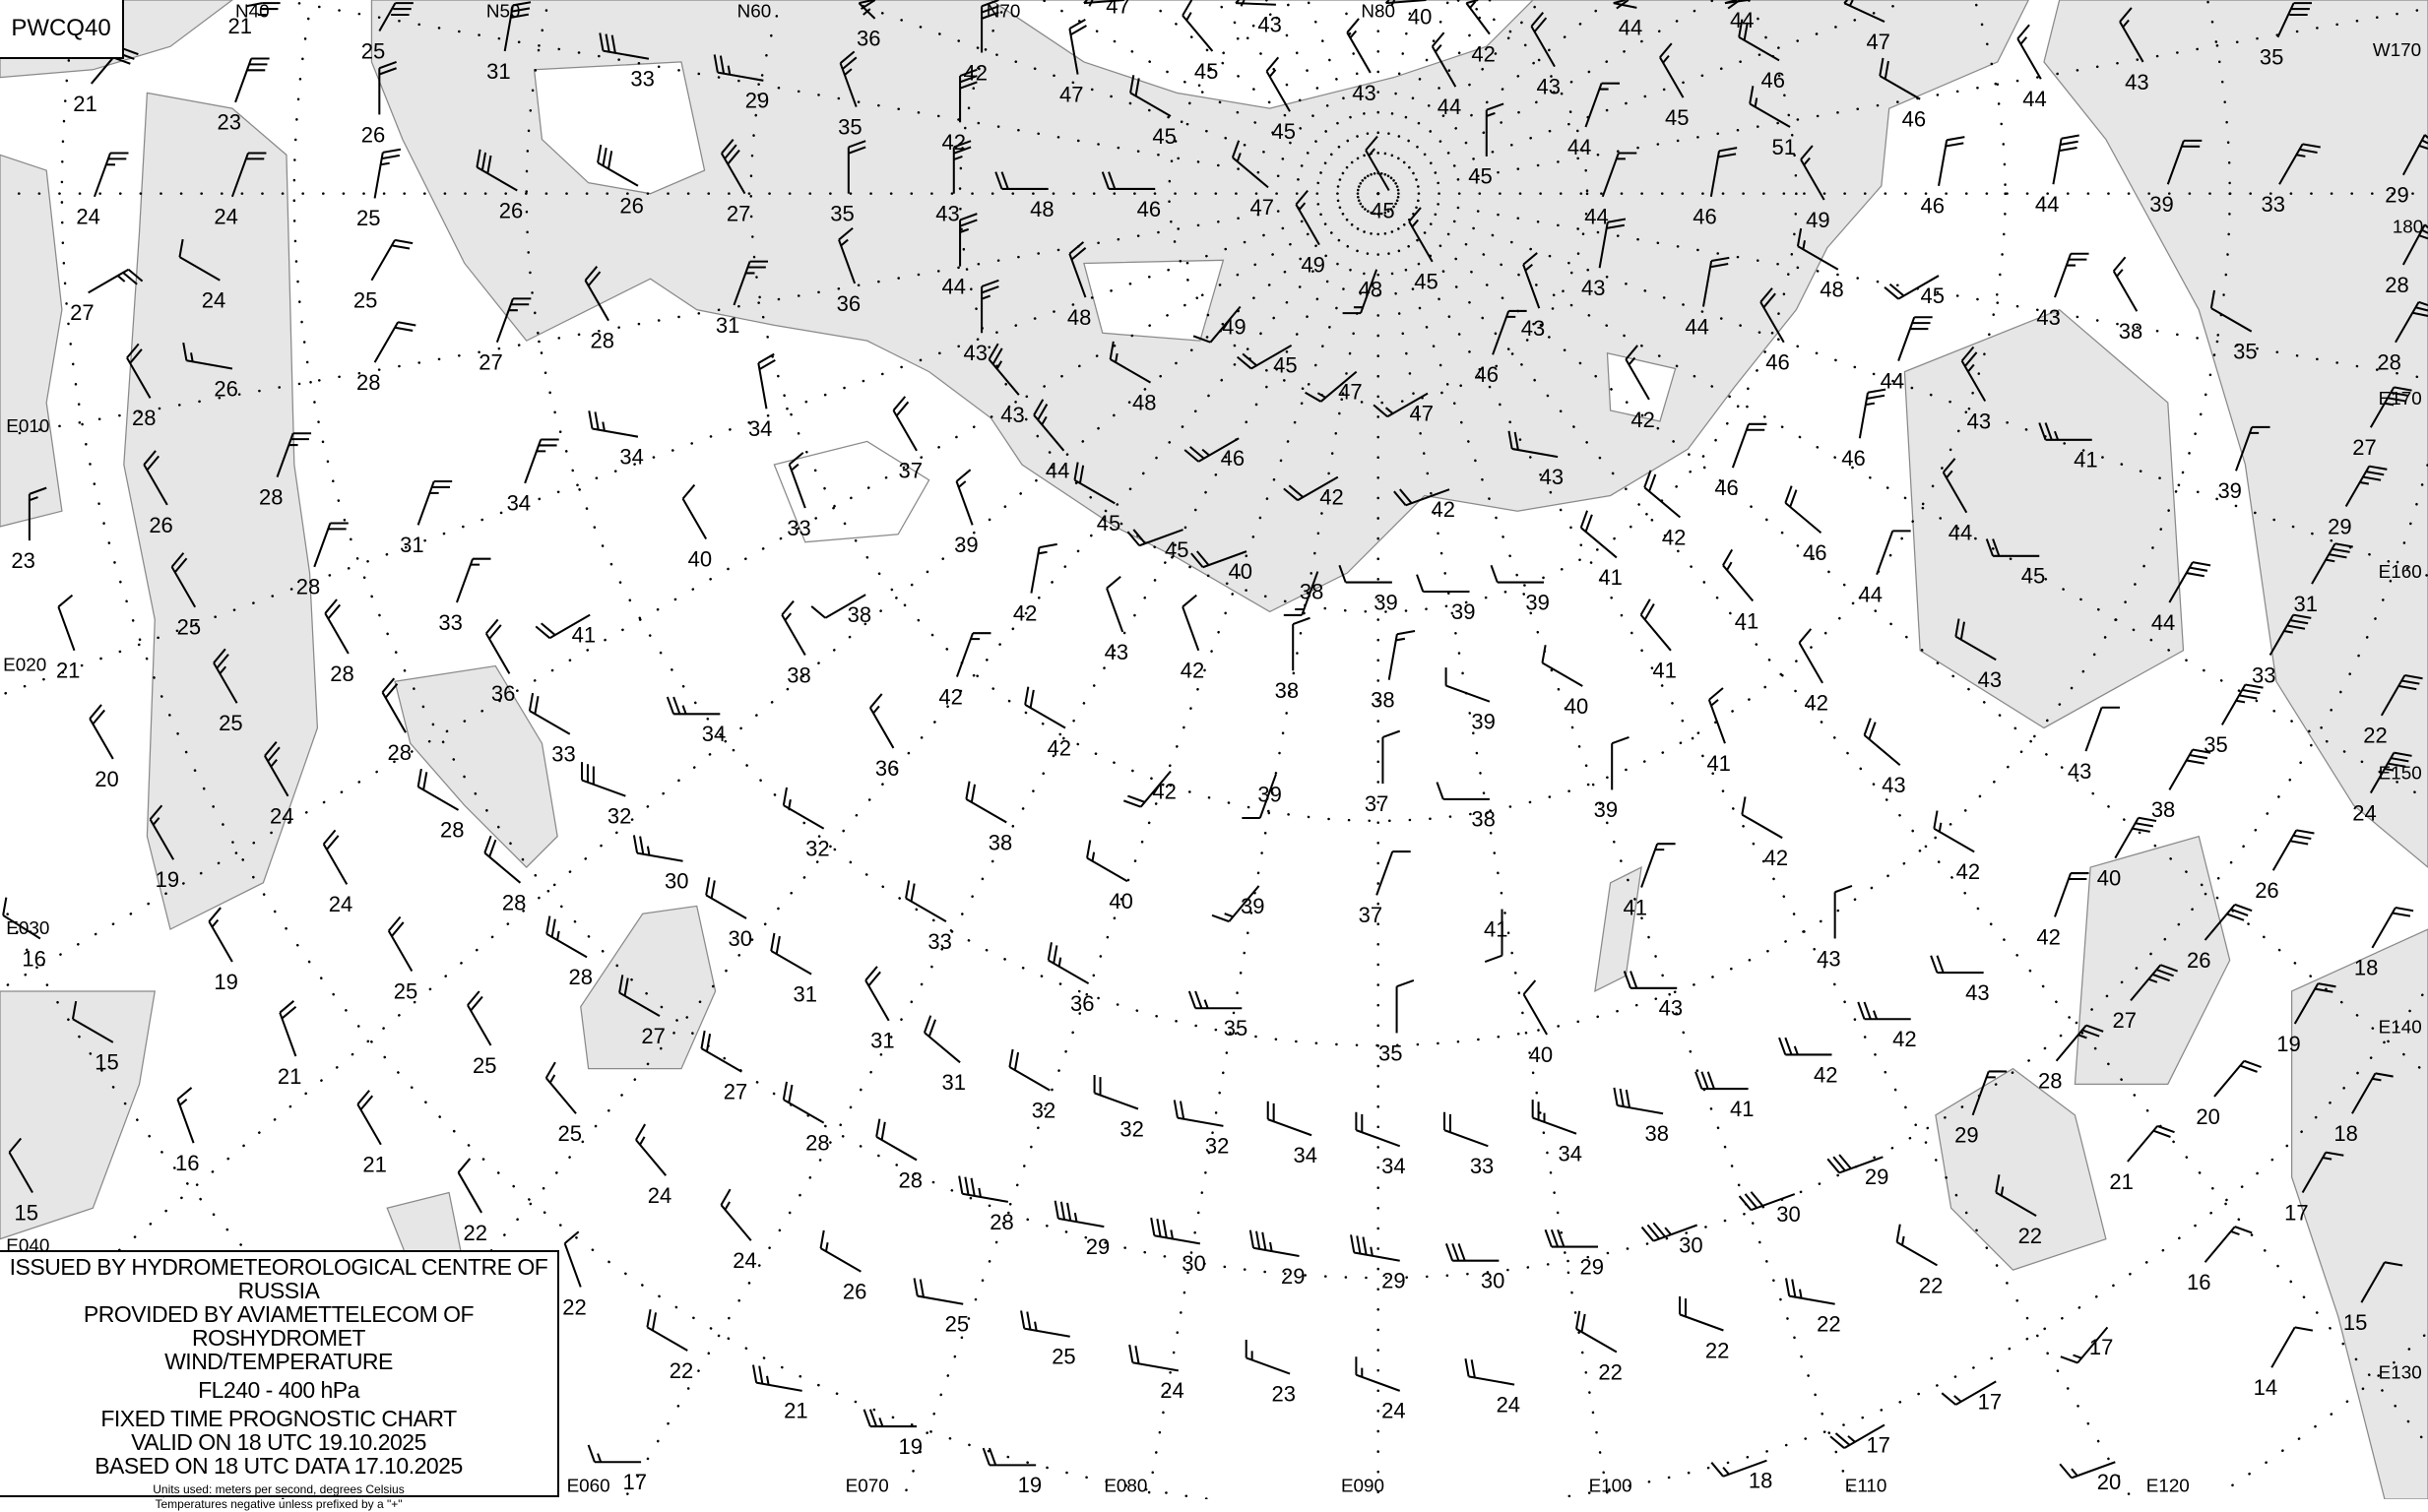 The width and height of the screenshot is (2428, 1512). Describe the element at coordinates (1370, 915) in the screenshot. I see `temperature-label: 37` at that location.